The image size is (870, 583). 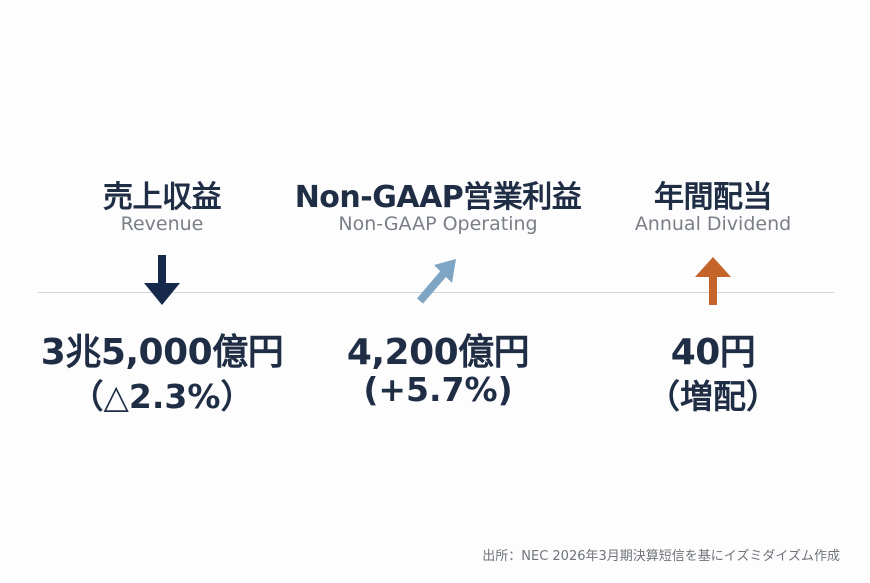 I want to click on up-arrow-icon, so click(x=713, y=281).